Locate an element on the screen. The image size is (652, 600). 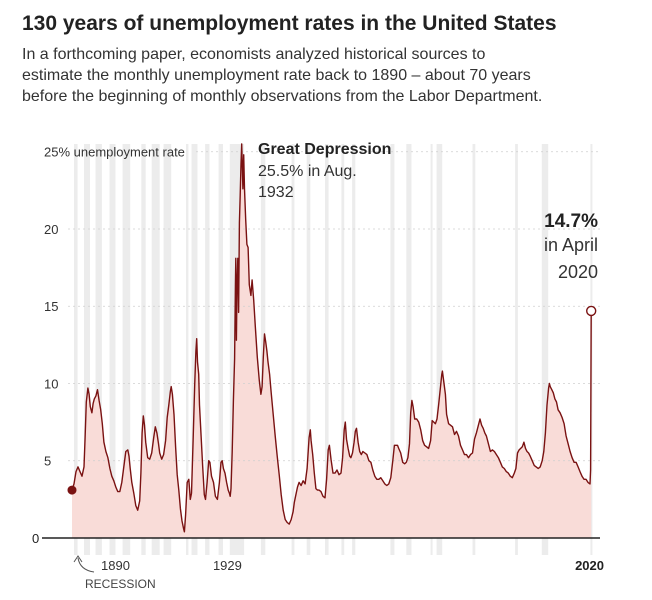
y-tick-label: 5 is located at coordinates (47, 461).